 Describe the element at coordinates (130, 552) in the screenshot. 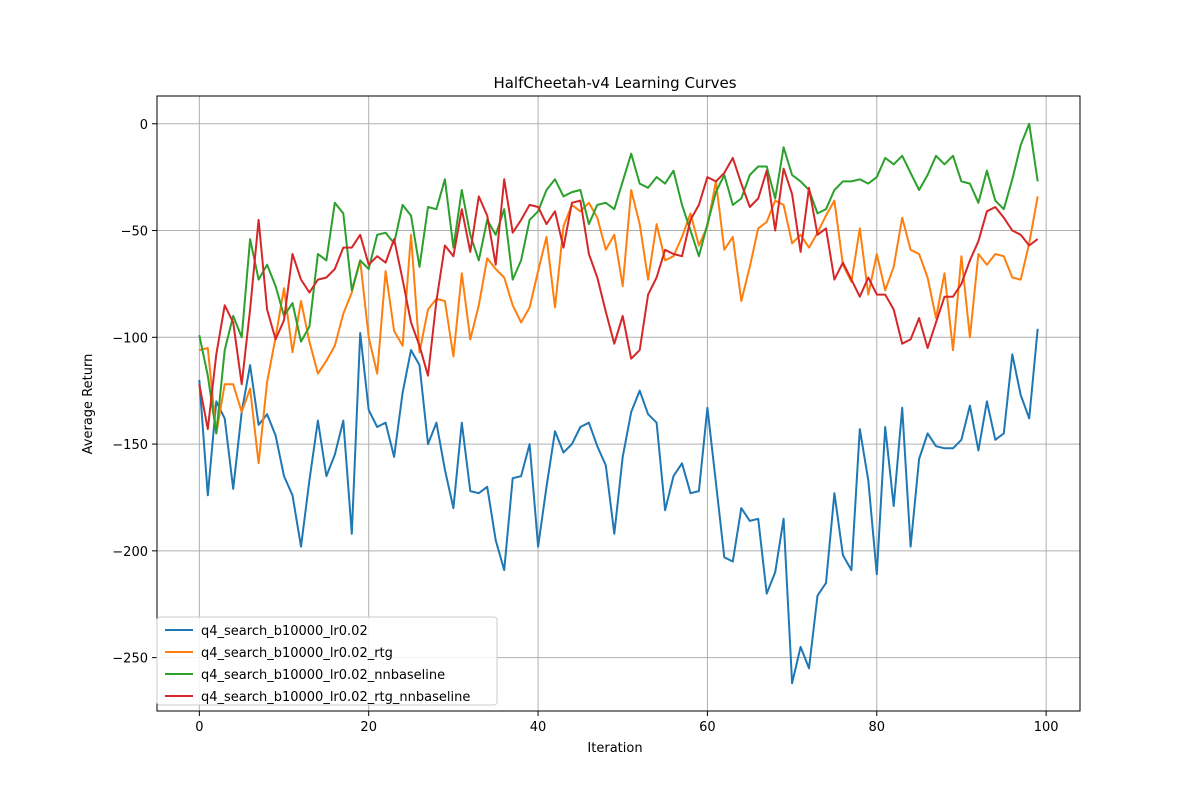

I see `y-tick-label: −200` at that location.